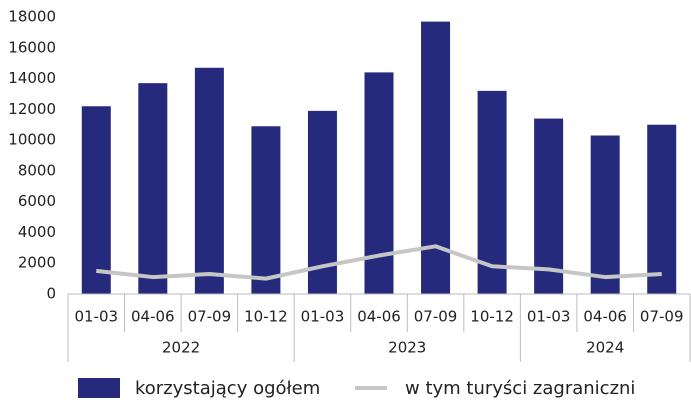 The width and height of the screenshot is (691, 405). What do you see at coordinates (605, 348) in the screenshot?
I see `group-label: 2024` at bounding box center [605, 348].